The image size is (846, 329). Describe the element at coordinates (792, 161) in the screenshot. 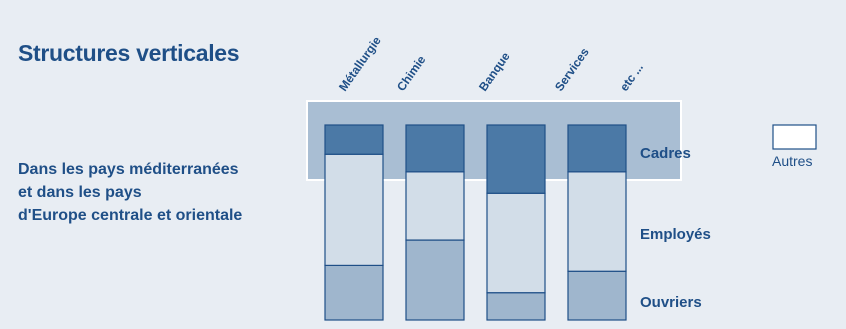

I see `legend-label: Autres` at that location.